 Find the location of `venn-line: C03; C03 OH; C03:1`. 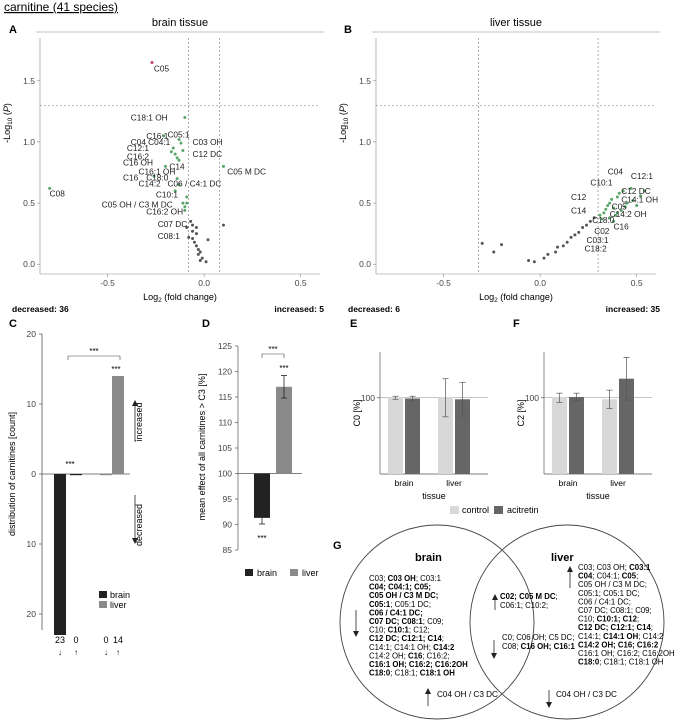

venn-line: C03; C03 OH; C03:1 is located at coordinates (614, 567).